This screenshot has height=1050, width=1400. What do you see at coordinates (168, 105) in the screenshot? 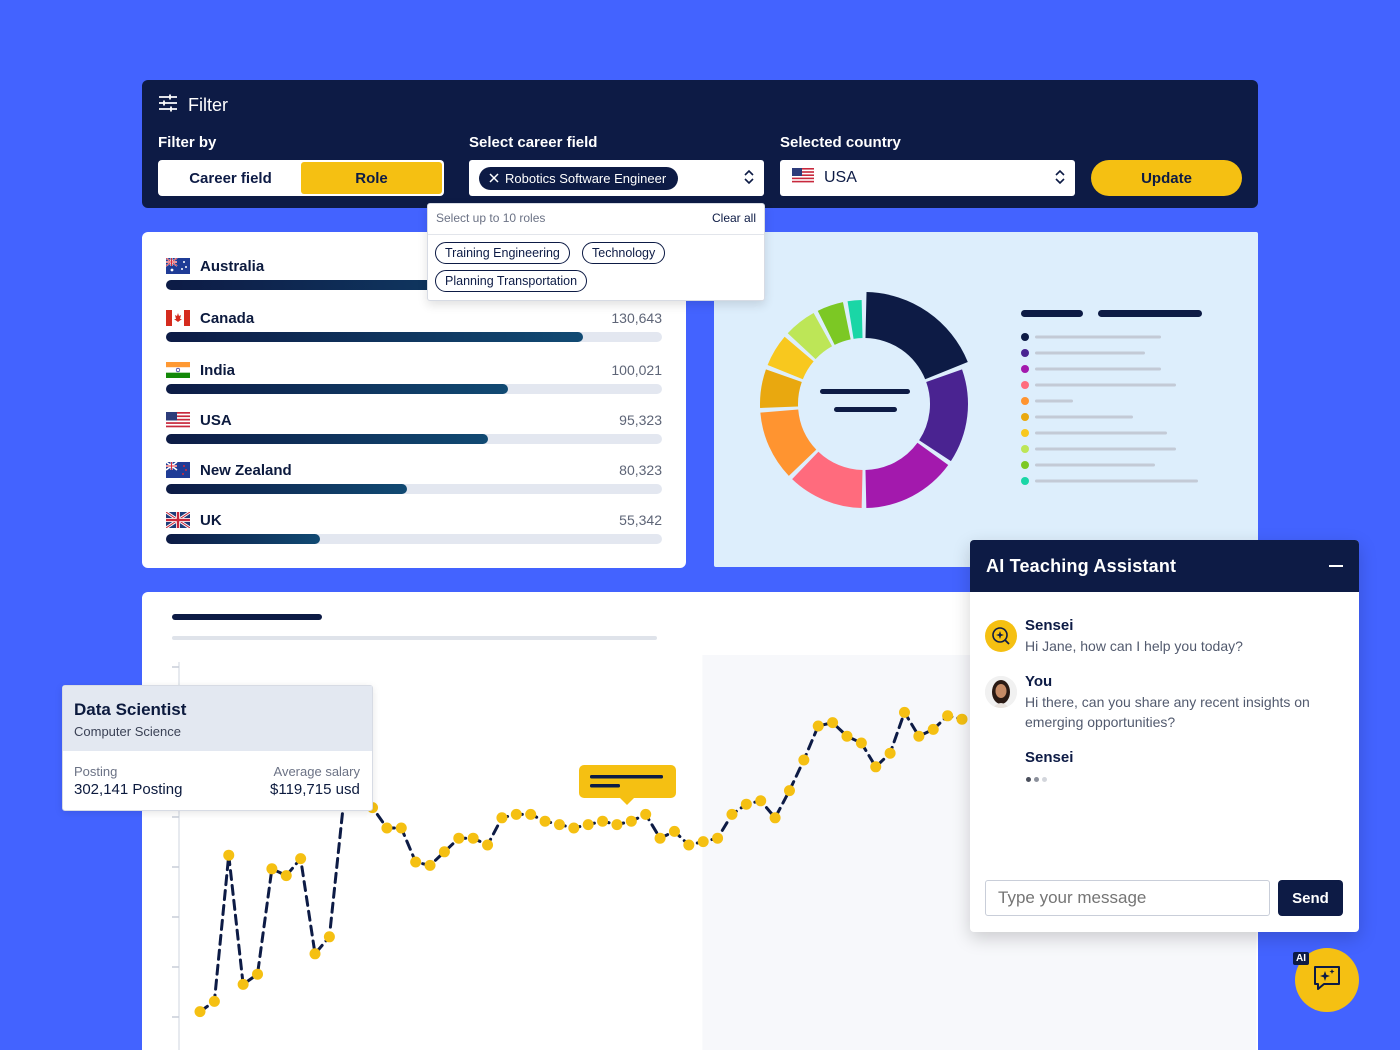
I see `sliders-icon` at bounding box center [168, 105].